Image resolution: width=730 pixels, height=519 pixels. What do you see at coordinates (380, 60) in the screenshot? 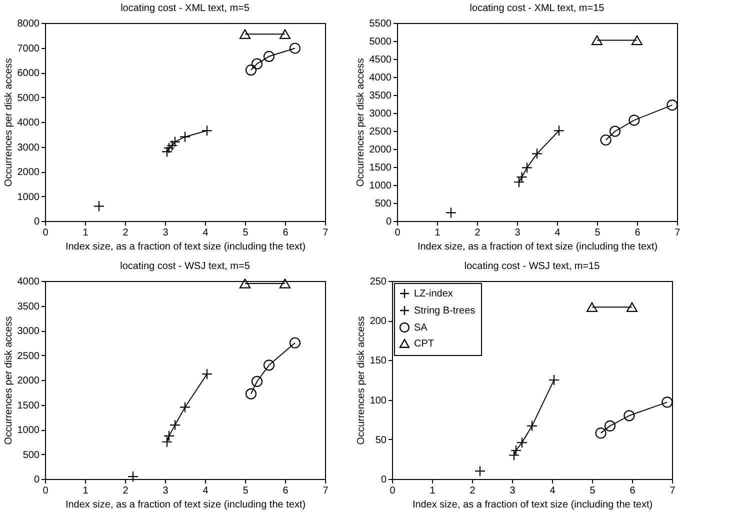
I see `y-tick-label: 4500` at bounding box center [380, 60].